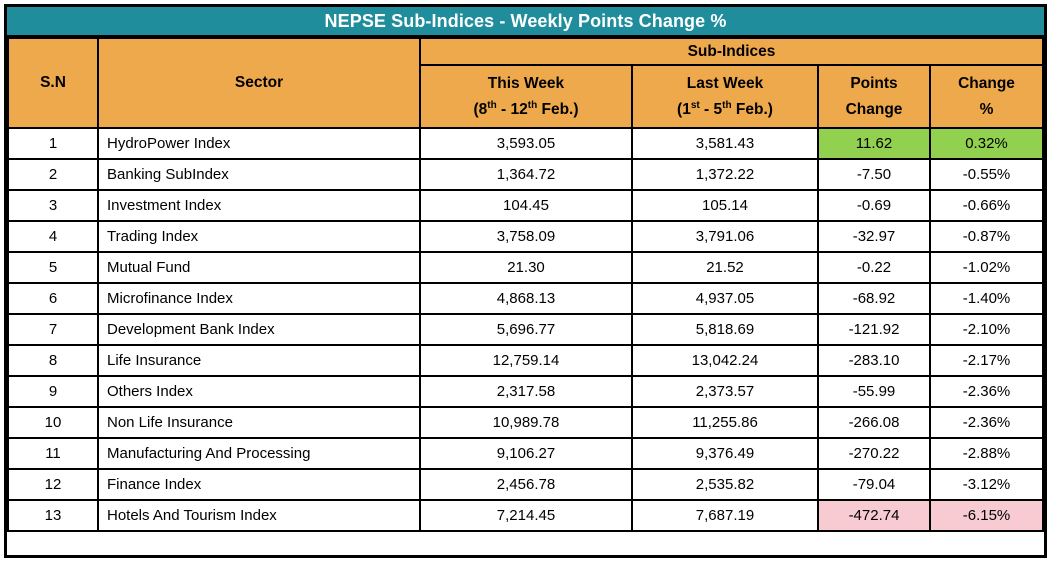 This screenshot has height=562, width=1051. Describe the element at coordinates (874, 329) in the screenshot. I see `points-change-cell: -121.92` at that location.